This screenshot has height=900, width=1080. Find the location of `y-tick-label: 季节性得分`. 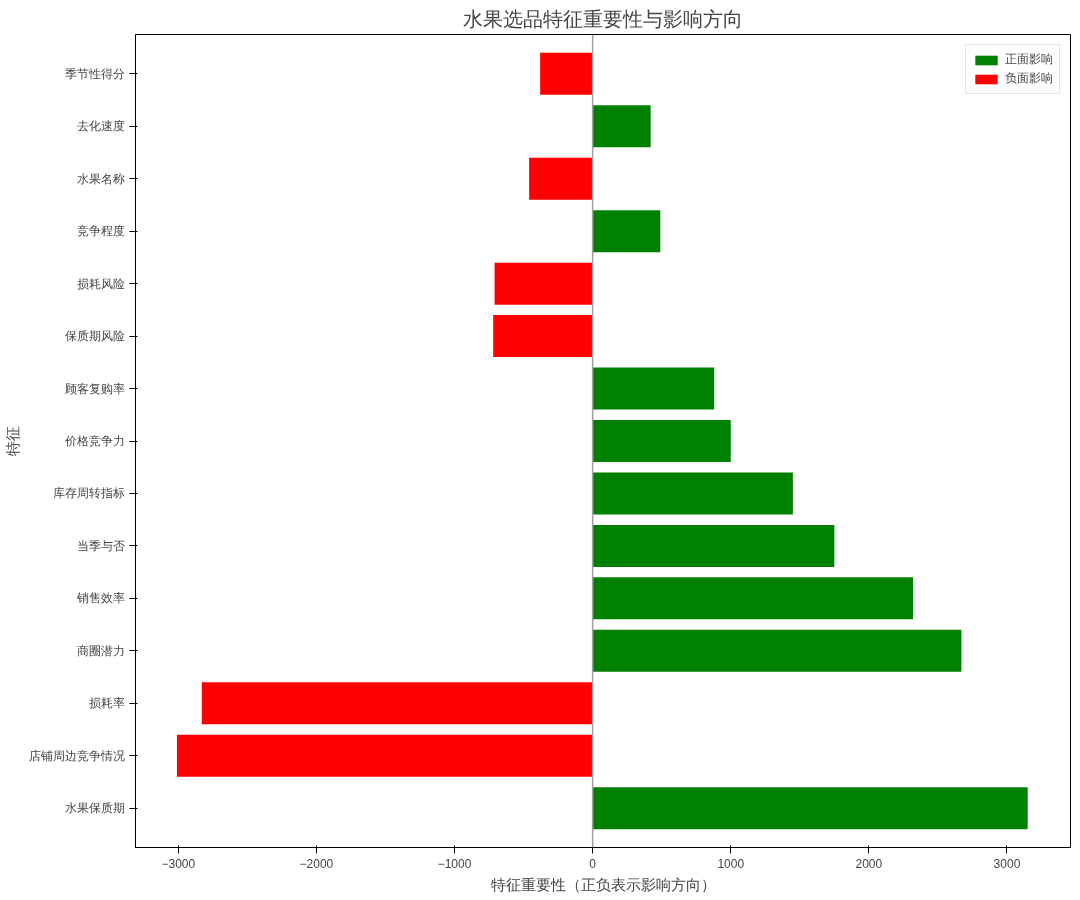

y-tick-label: 季节性得分 is located at coordinates (94, 73).